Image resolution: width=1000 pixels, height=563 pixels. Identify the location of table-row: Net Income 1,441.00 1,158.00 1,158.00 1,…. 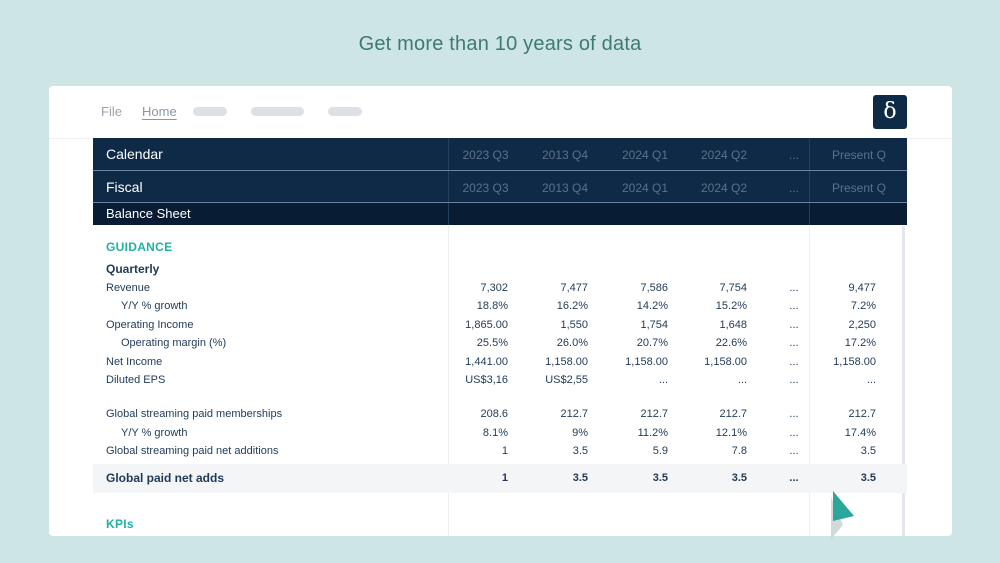
(500, 363).